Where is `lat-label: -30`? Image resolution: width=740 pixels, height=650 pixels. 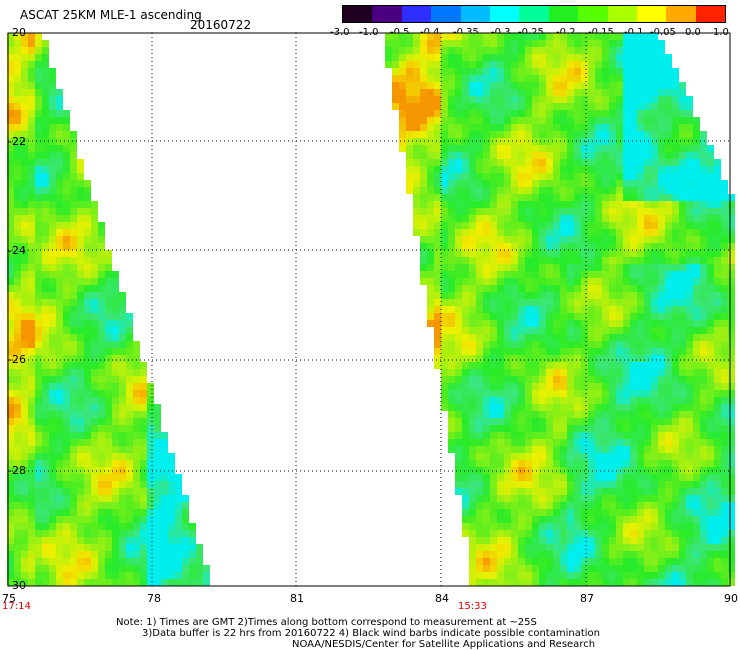
lat-label: -30 is located at coordinates (17, 585).